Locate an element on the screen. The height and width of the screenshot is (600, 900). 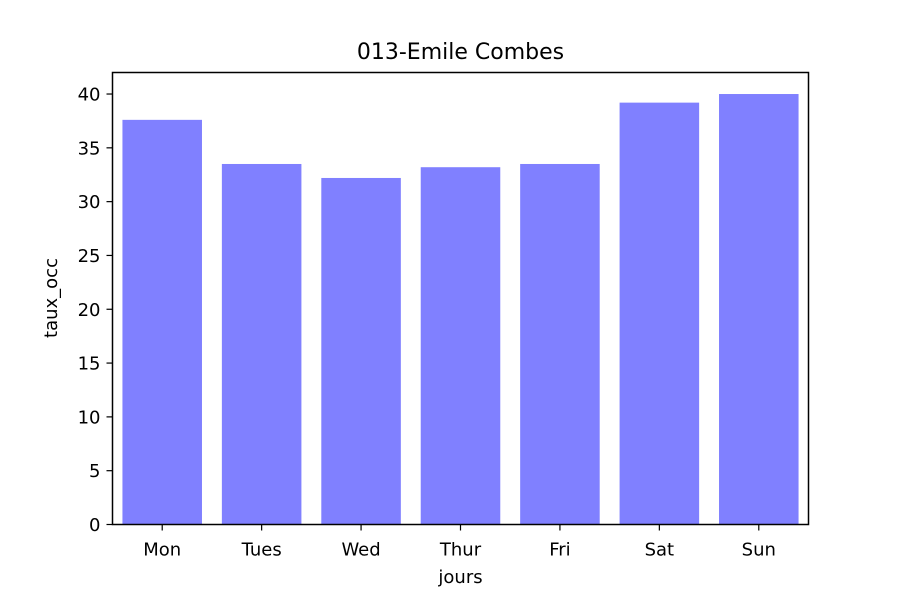
bar-sun is located at coordinates (759, 309).